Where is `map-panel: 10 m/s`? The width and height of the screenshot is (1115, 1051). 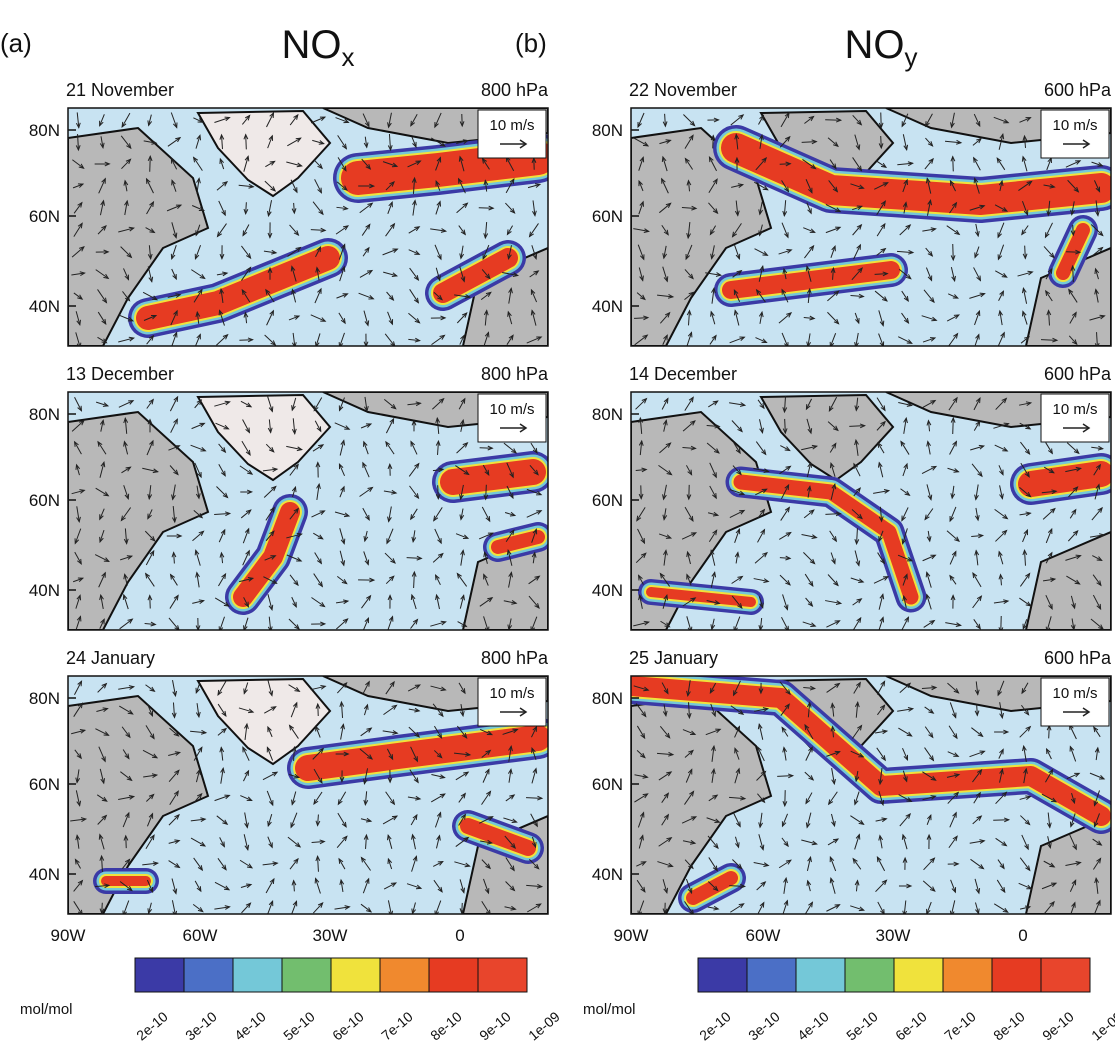 map-panel: 10 m/s is located at coordinates (308, 227).